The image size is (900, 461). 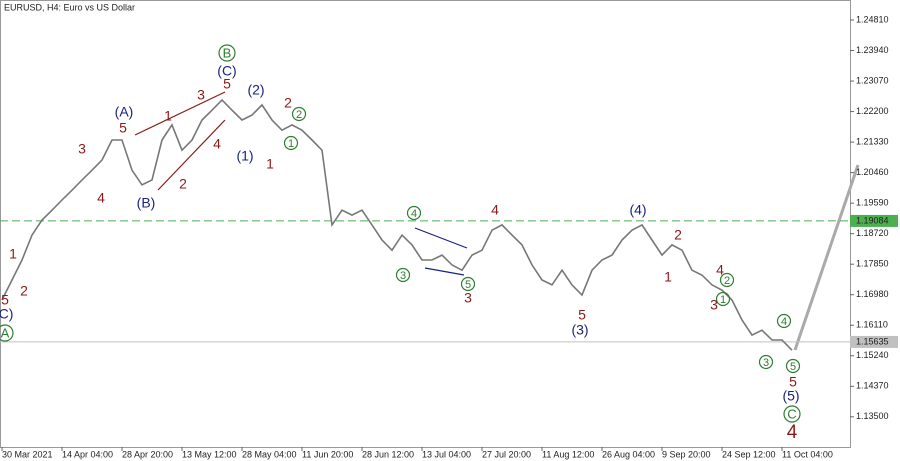 I want to click on x-tick-label: 11 Jun 20:00, so click(x=327, y=454).